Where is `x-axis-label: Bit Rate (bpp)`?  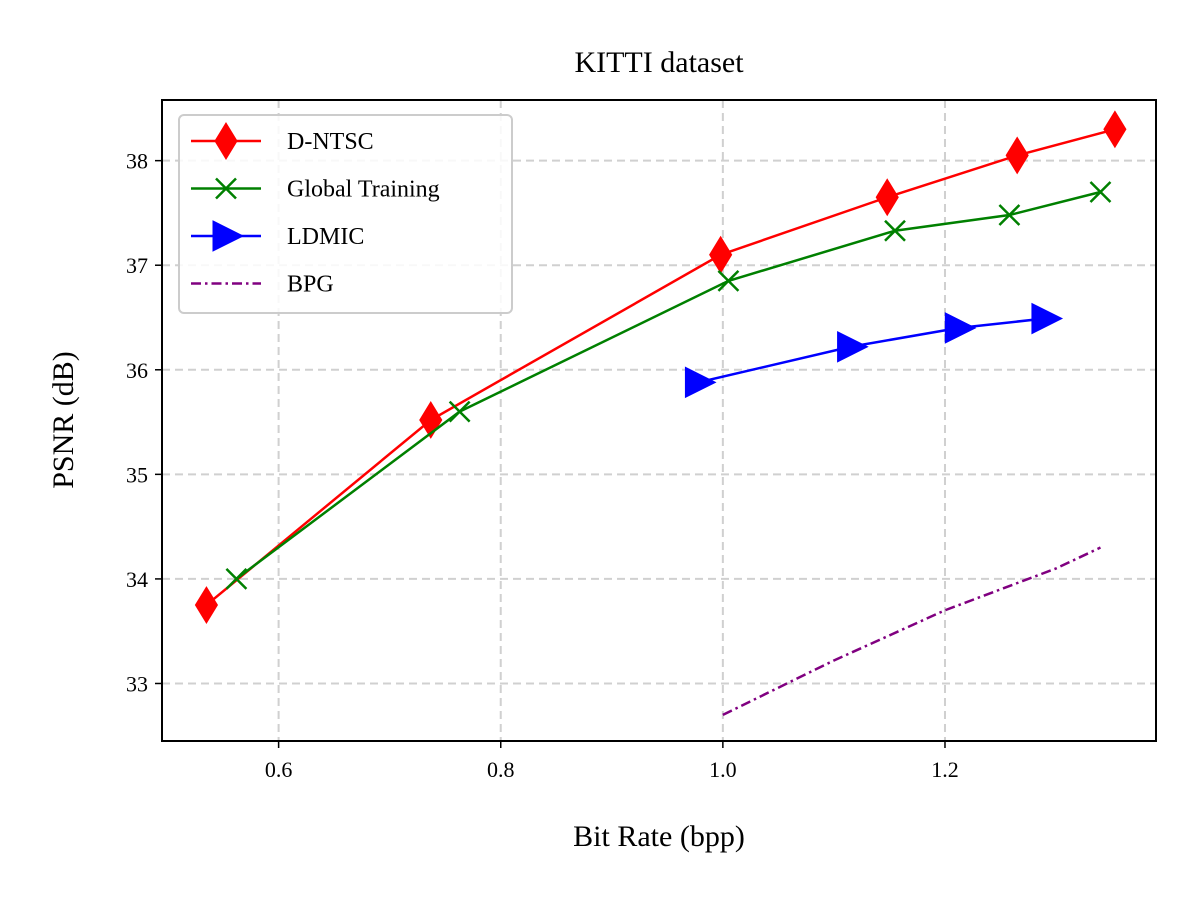 x-axis-label: Bit Rate (bpp) is located at coordinates (659, 836).